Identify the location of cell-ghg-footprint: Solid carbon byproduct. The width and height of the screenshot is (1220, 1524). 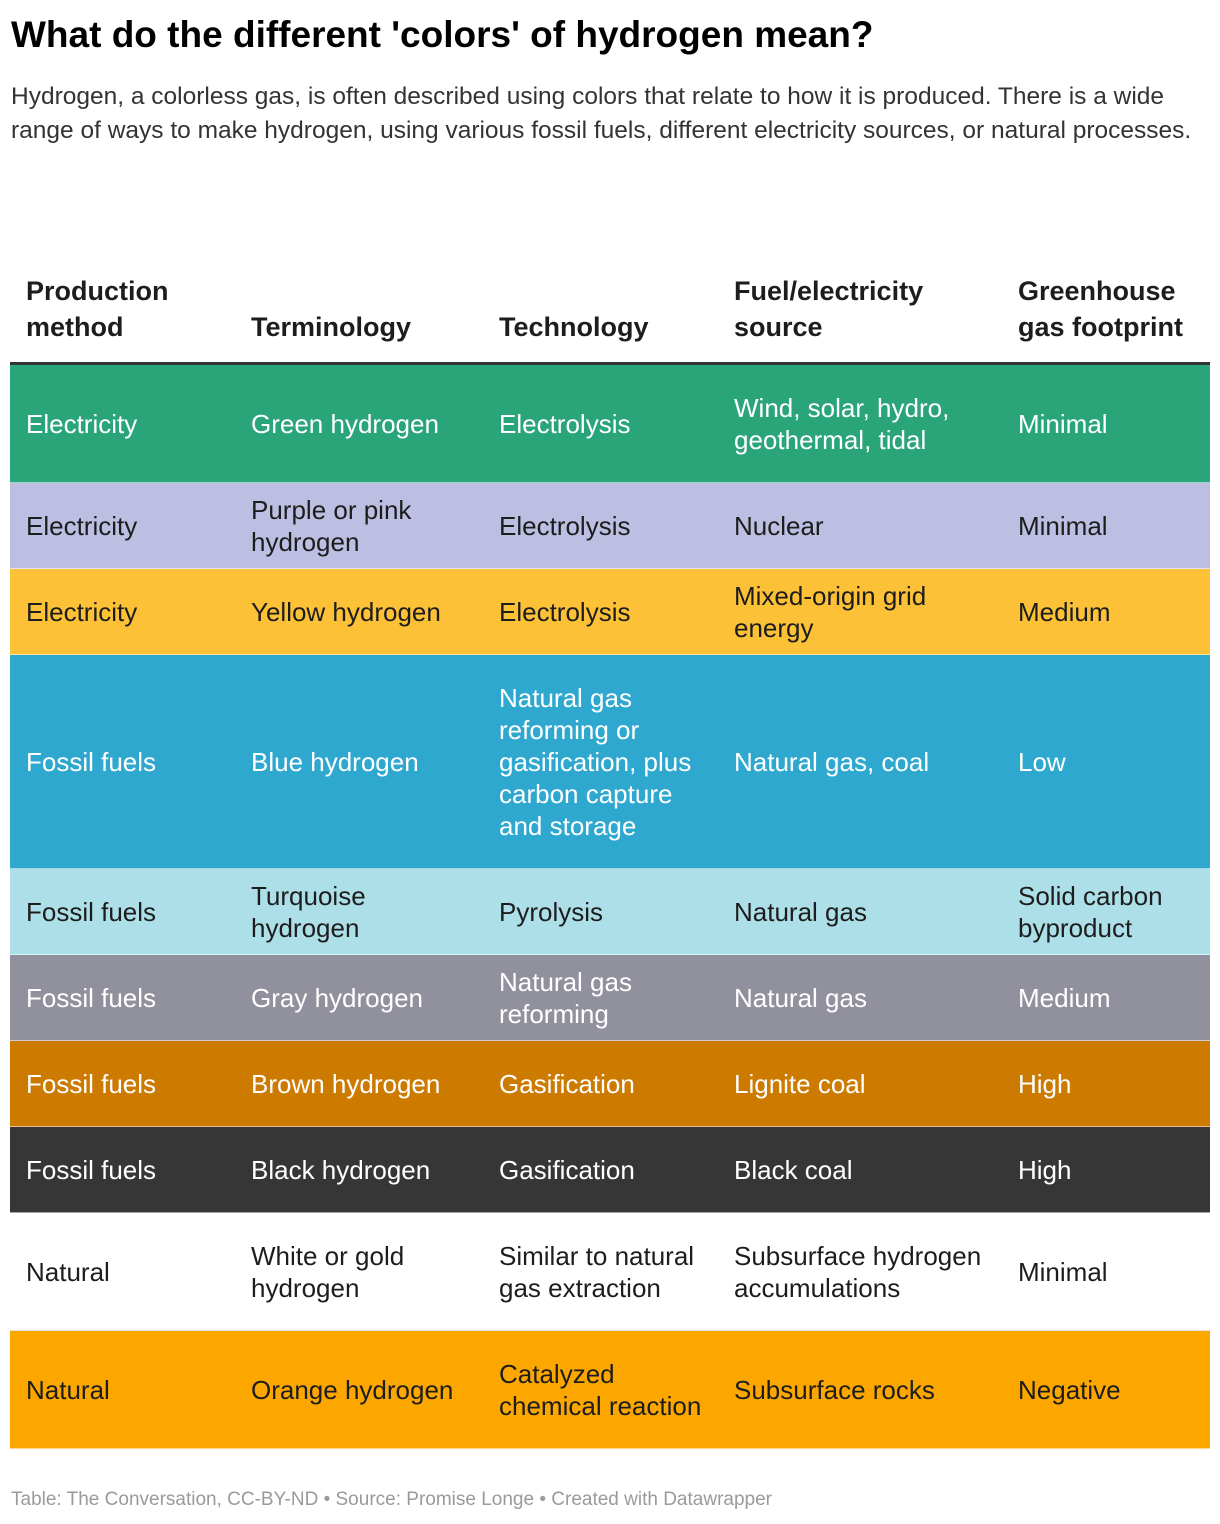
(1090, 911).